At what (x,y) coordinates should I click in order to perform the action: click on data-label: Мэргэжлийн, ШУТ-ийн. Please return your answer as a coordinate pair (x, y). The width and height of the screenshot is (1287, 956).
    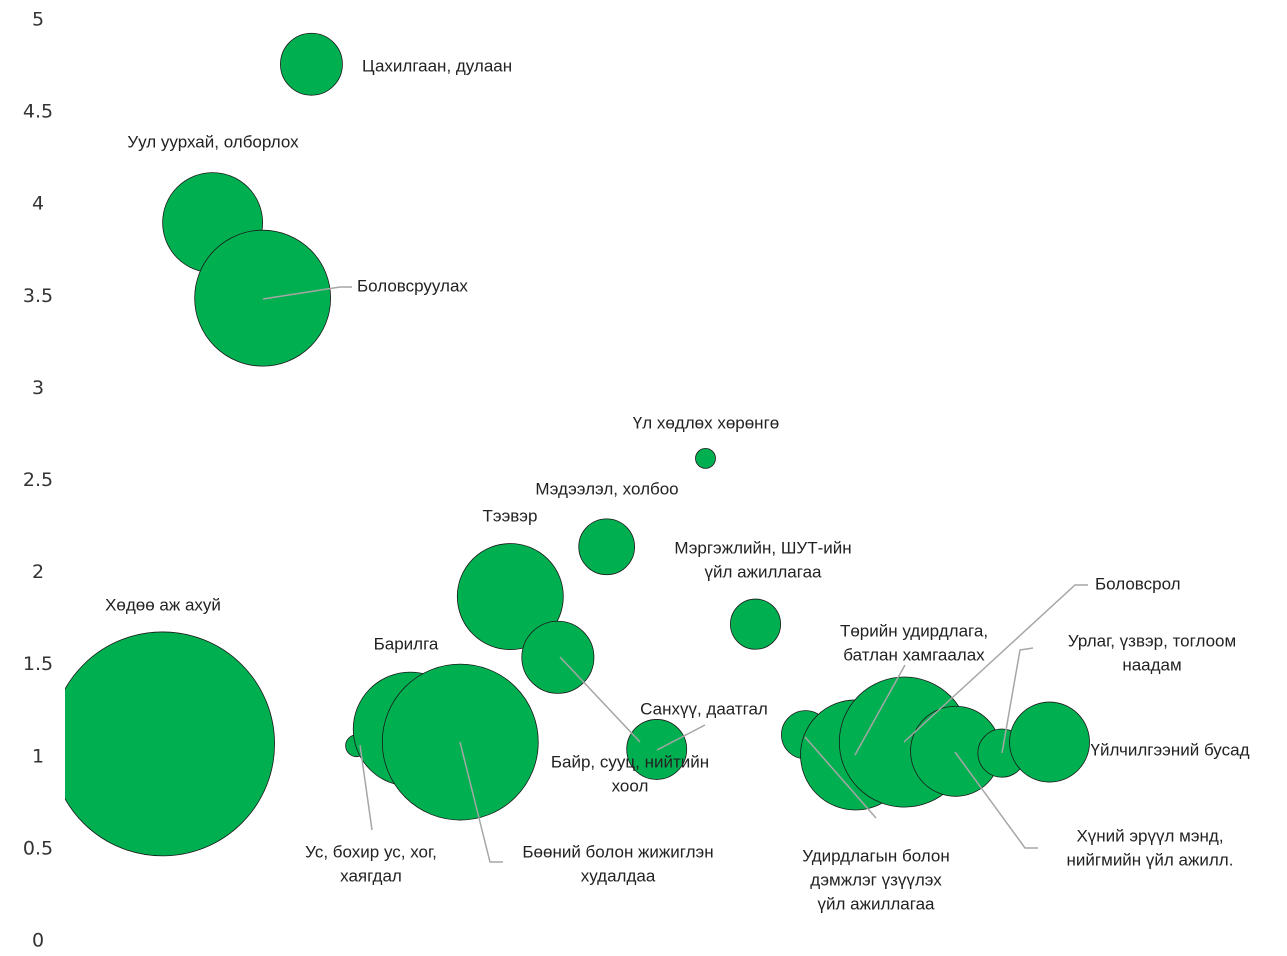
    Looking at the image, I should click on (762, 547).